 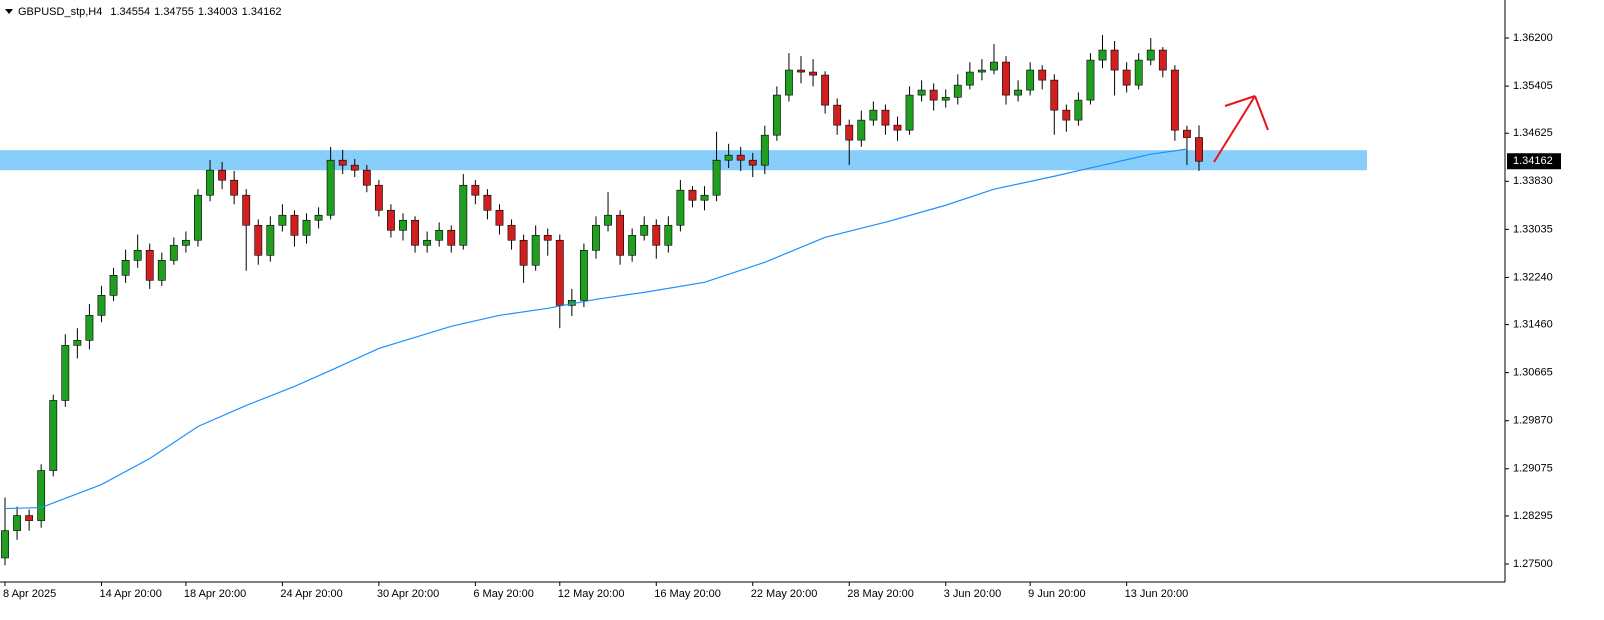 What do you see at coordinates (130, 12) in the screenshot?
I see `ohlc-open: 1.34554` at bounding box center [130, 12].